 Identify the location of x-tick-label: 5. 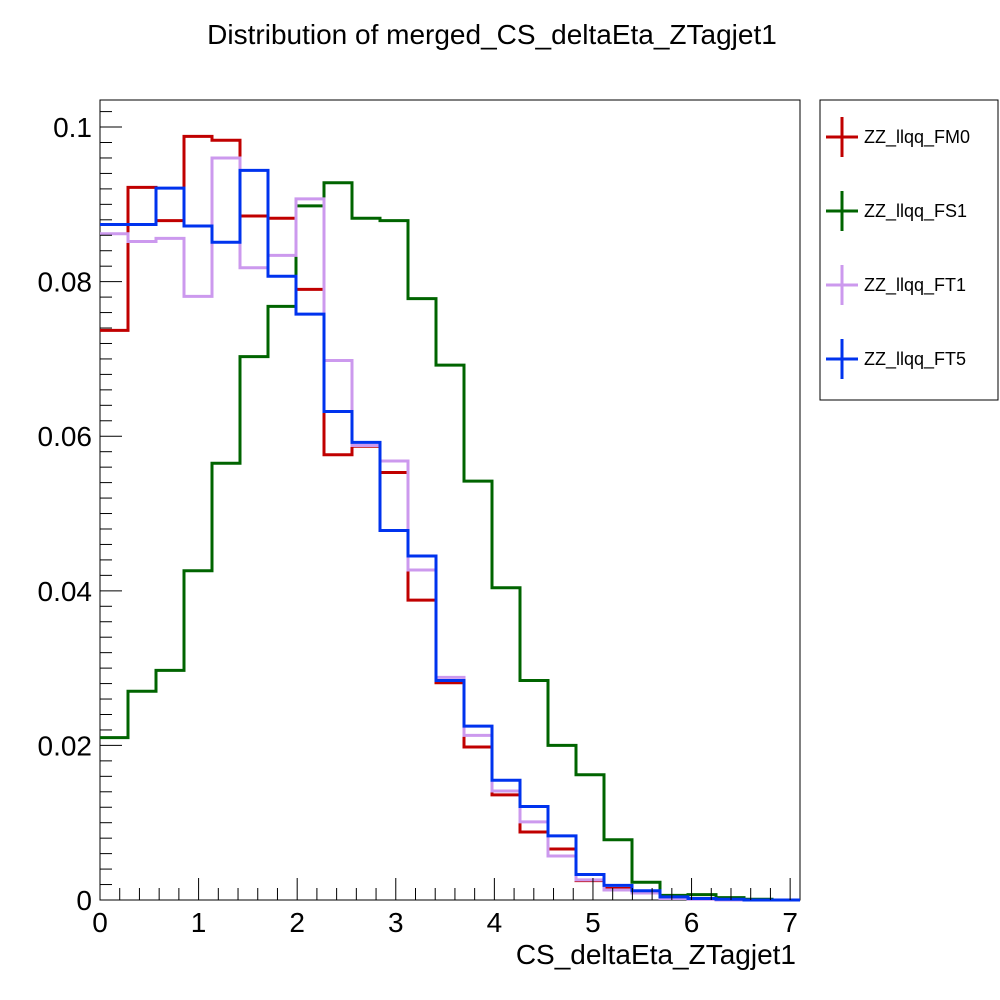
(593, 922).